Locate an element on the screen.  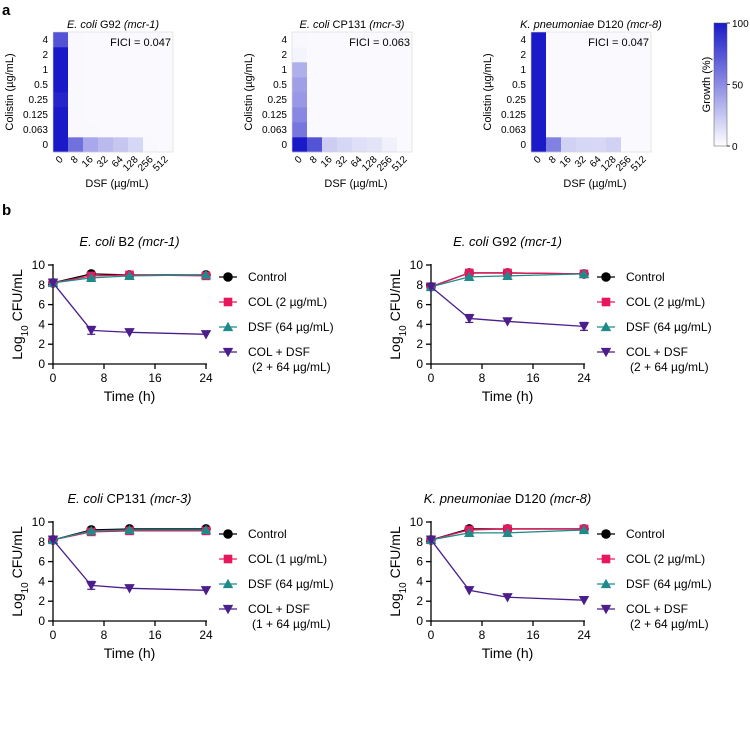
heatmap-frame is located at coordinates (591, 92).